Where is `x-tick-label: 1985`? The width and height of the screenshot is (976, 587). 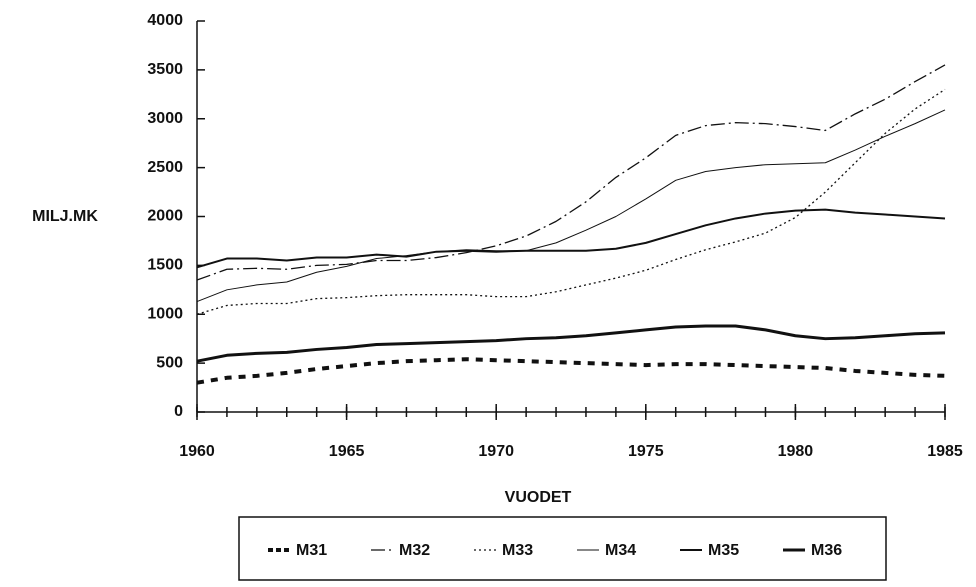 x-tick-label: 1985 is located at coordinates (945, 451).